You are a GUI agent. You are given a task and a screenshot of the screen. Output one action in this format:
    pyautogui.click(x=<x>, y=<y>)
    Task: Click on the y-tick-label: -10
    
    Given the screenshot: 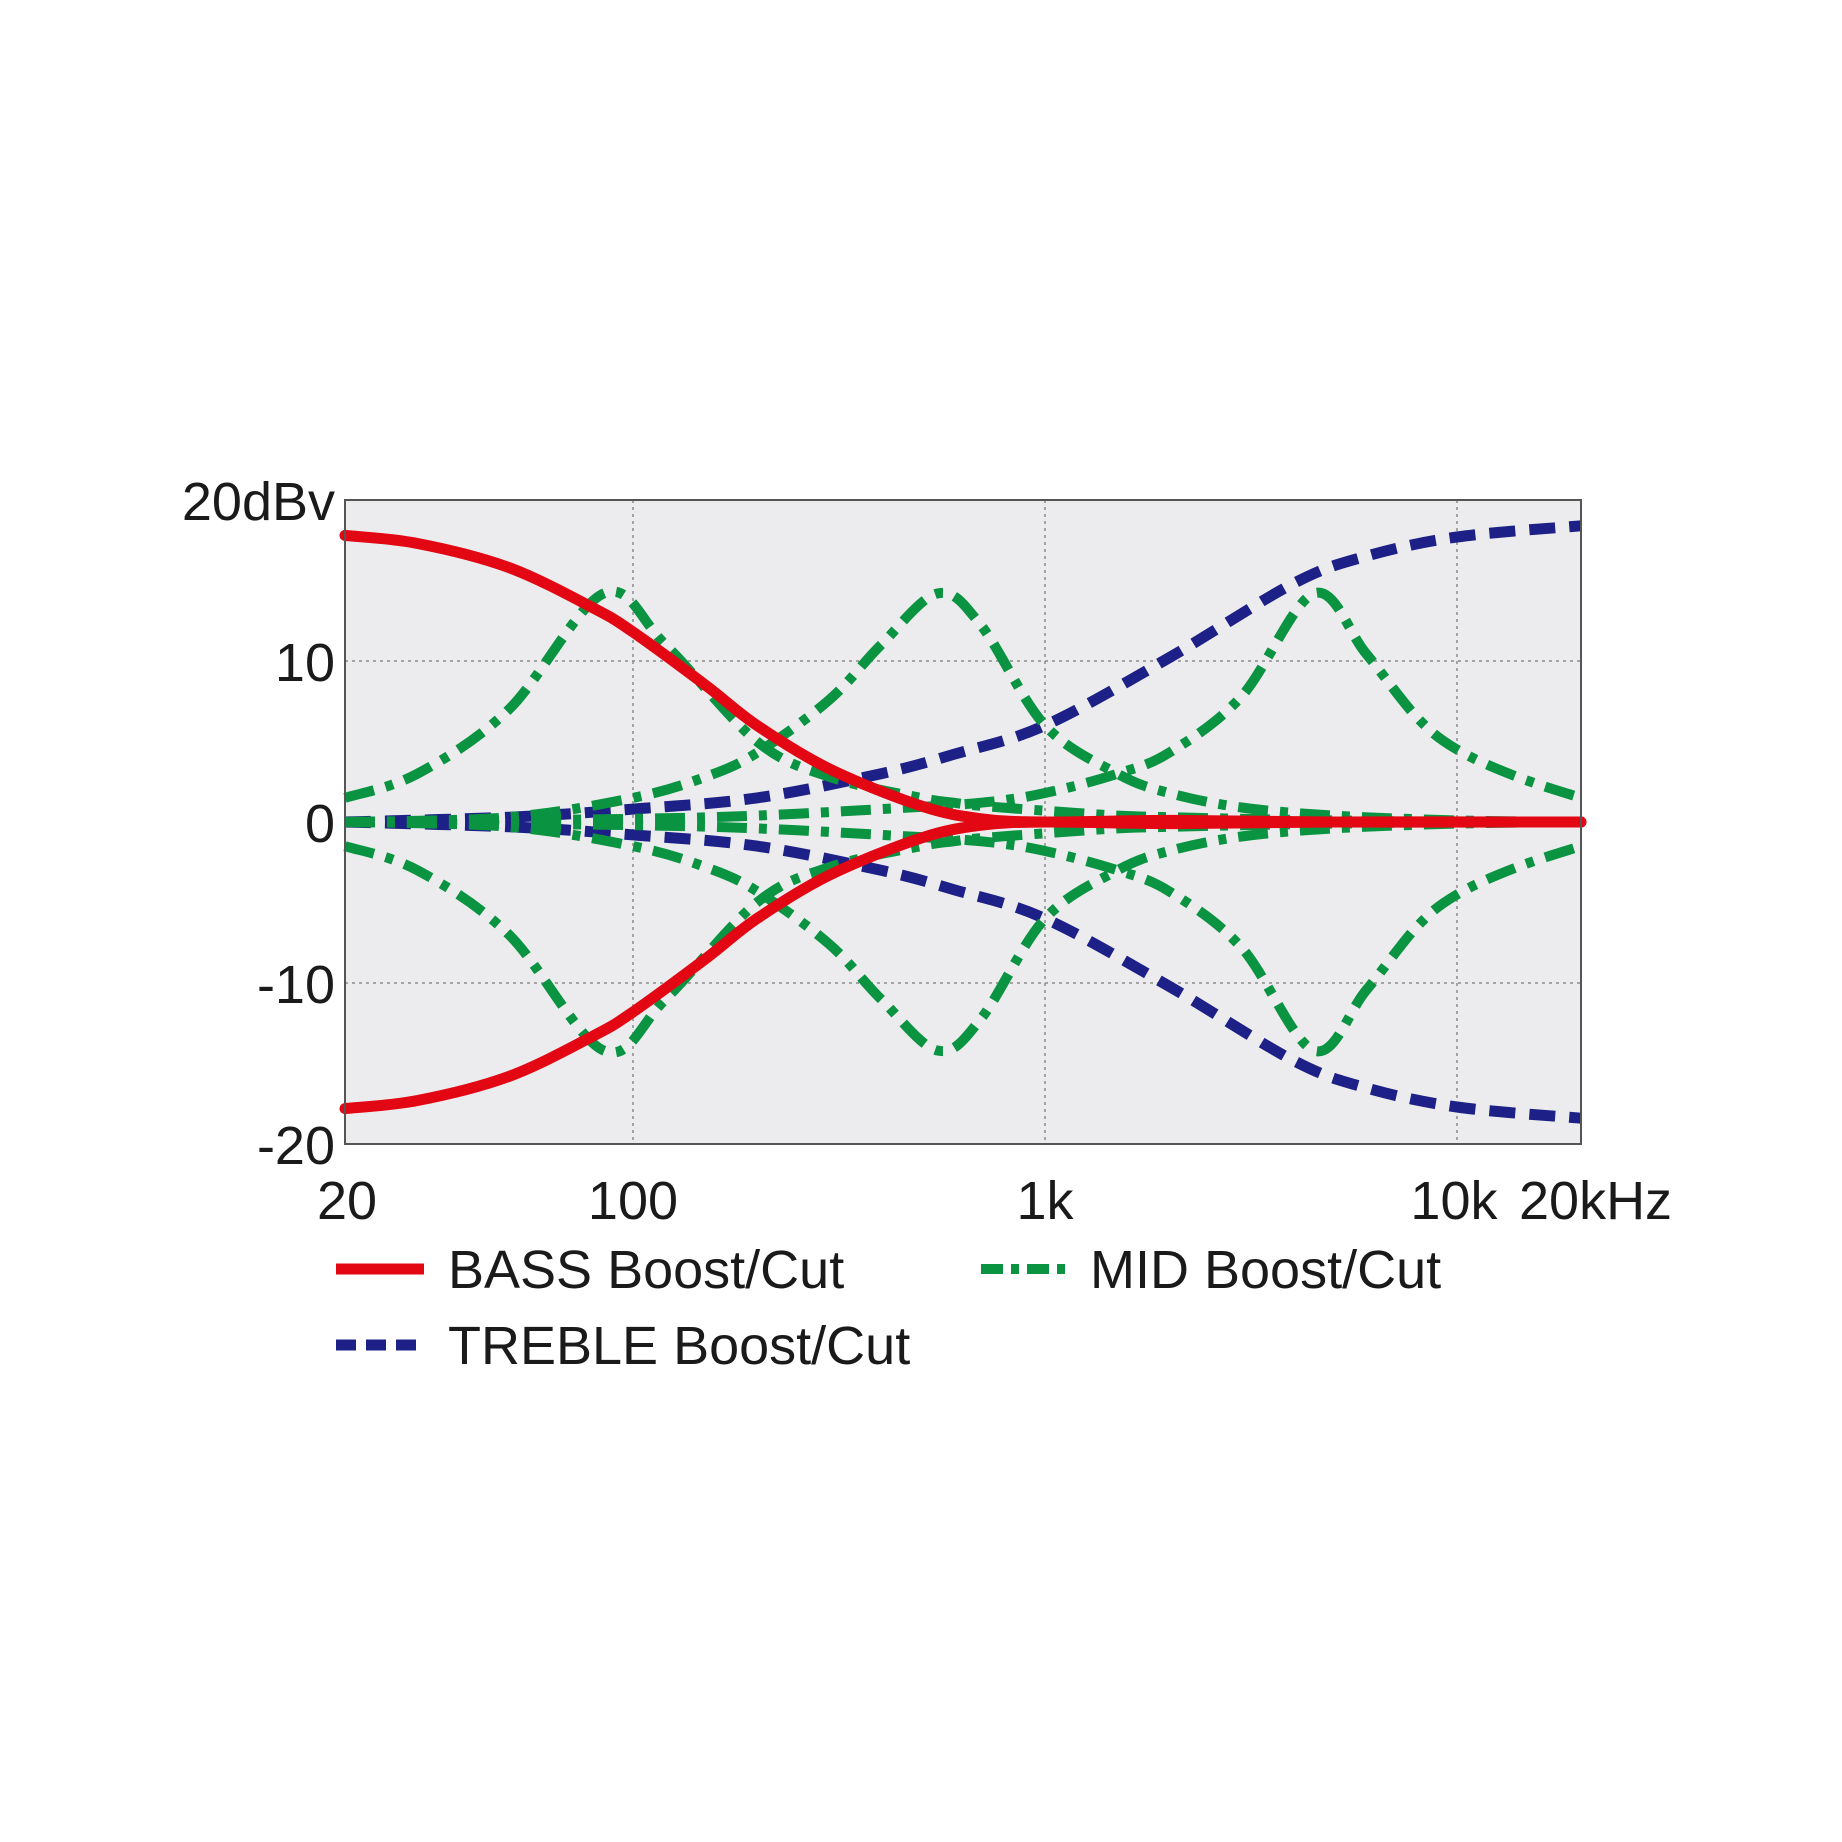 What is the action you would take?
    pyautogui.click(x=296, y=985)
    